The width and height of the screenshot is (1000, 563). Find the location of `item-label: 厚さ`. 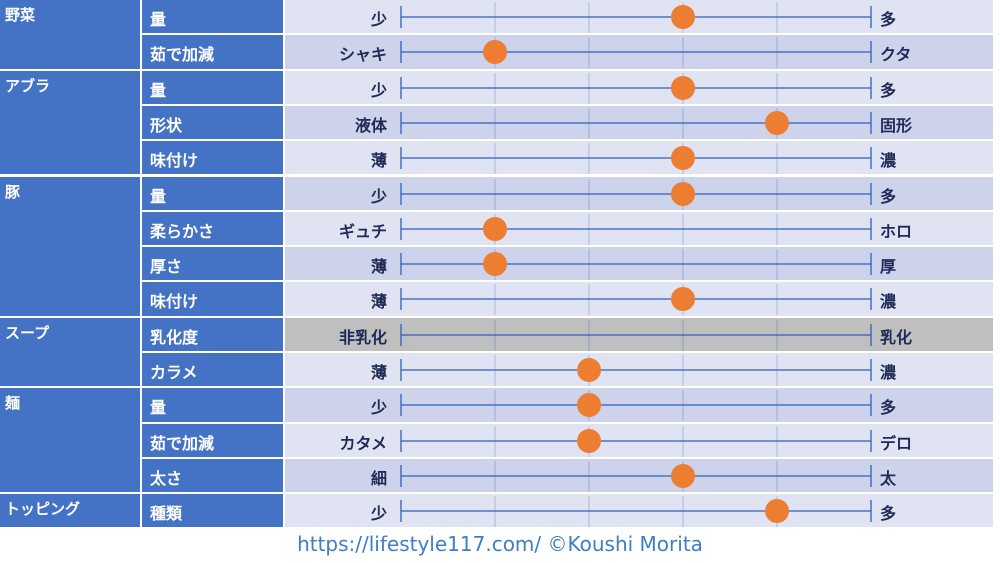

item-label: 厚さ is located at coordinates (212, 265).